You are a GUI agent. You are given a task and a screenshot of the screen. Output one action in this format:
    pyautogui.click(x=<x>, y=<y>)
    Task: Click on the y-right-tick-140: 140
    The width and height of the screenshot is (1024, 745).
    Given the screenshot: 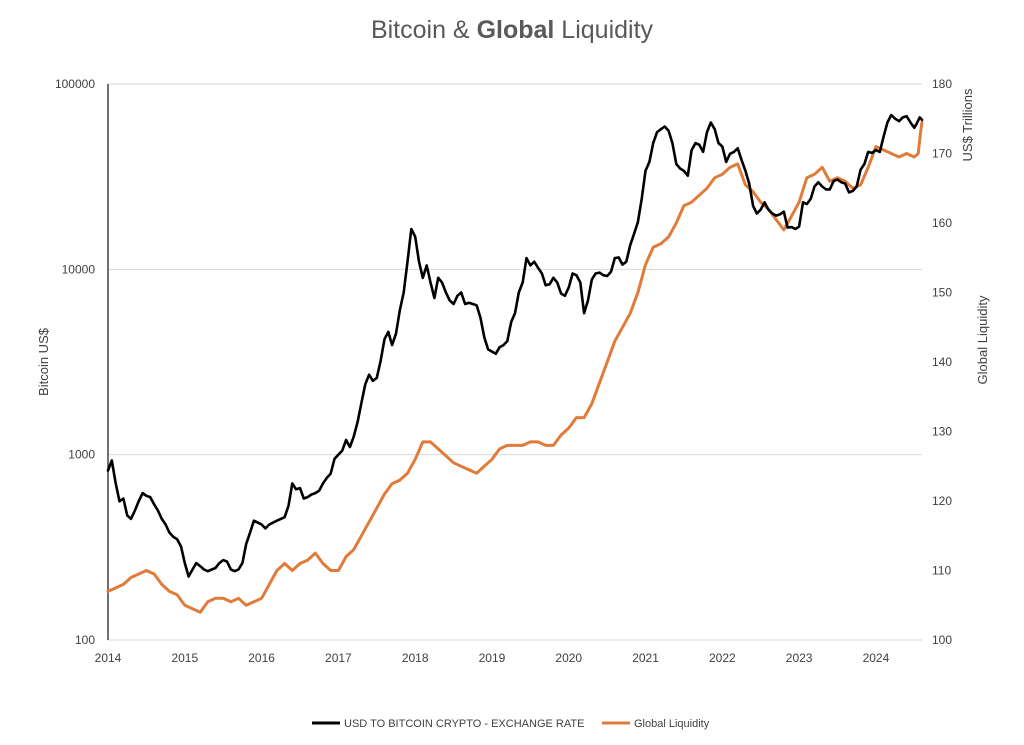 What is the action you would take?
    pyautogui.click(x=942, y=362)
    